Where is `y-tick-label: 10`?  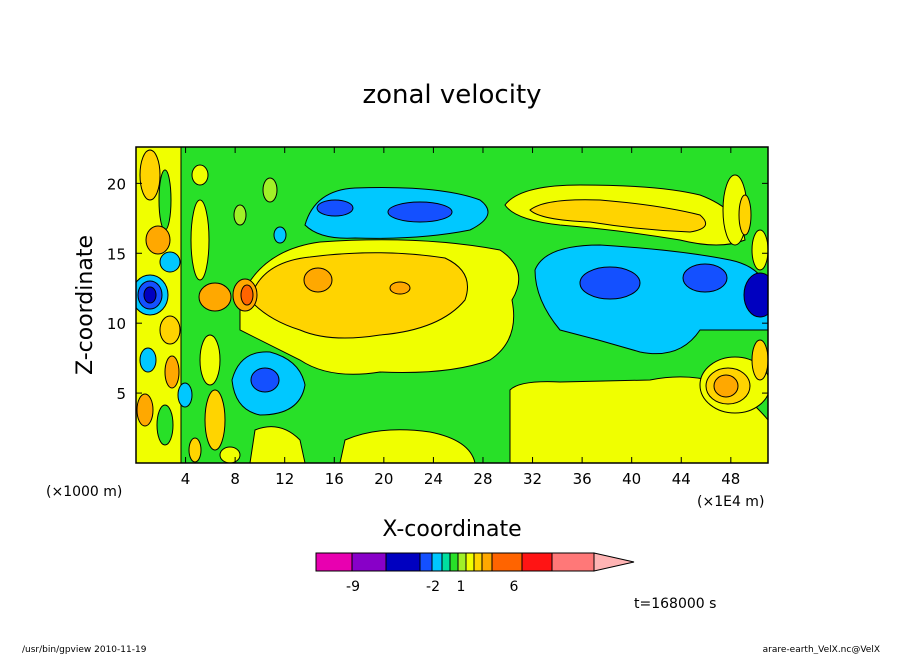
y-tick-label: 10 is located at coordinates (116, 324).